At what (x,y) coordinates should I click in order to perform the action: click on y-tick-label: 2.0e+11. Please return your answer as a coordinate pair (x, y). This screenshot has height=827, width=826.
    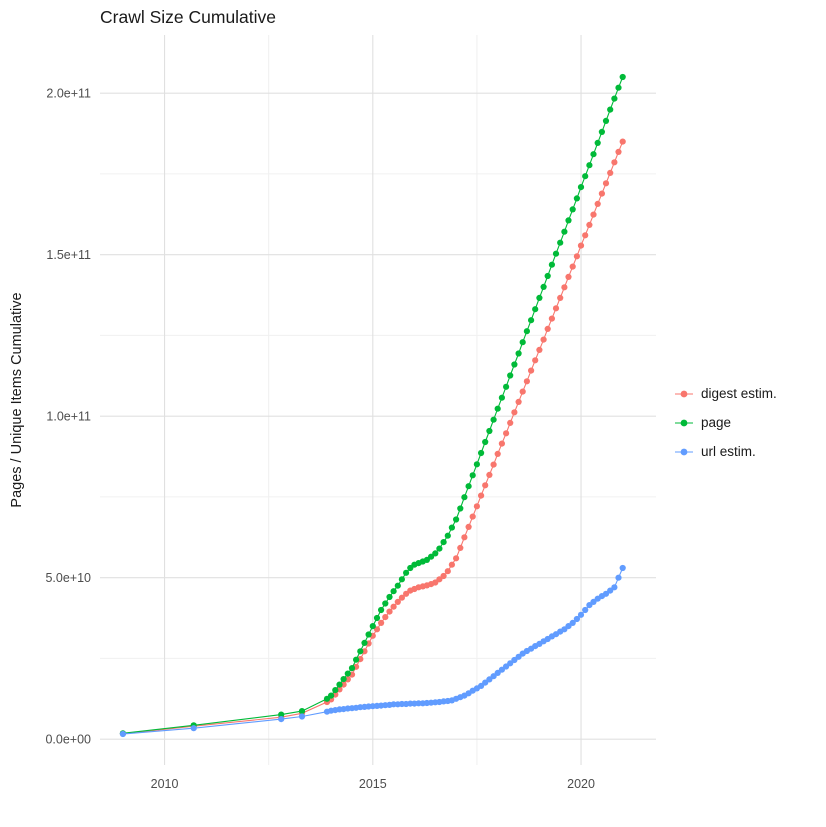
    Looking at the image, I should click on (68, 94).